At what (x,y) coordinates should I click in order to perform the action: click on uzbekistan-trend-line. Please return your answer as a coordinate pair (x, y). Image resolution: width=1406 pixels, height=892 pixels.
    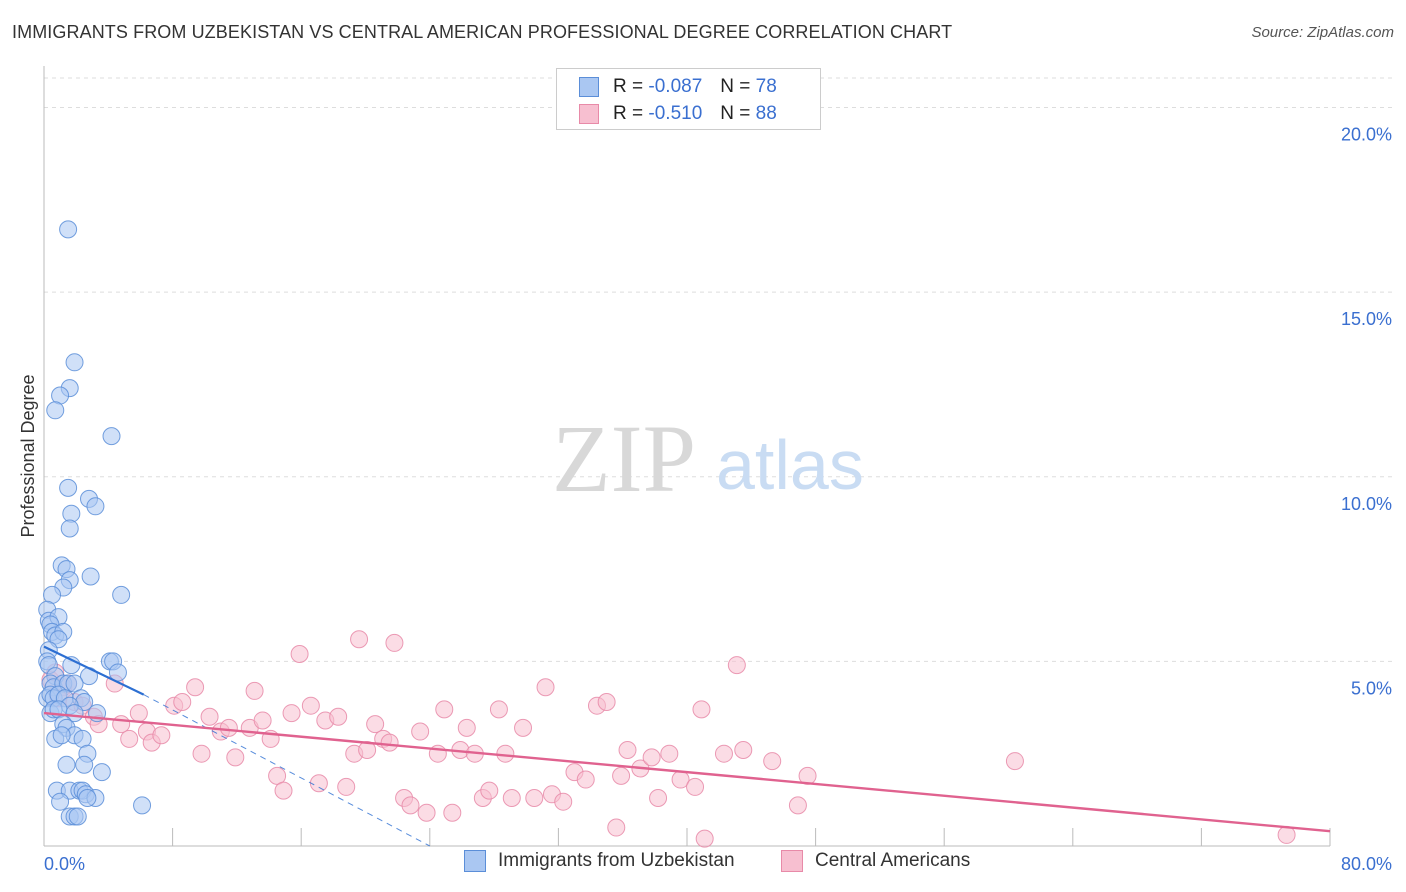
    Looking at the image, I should click on (94, 670).